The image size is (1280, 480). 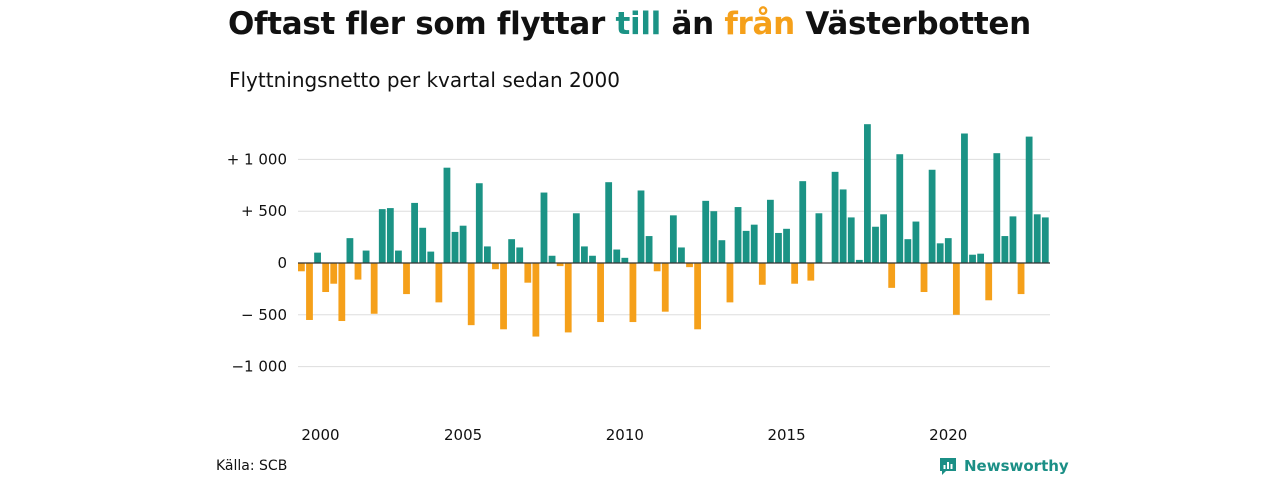 I want to click on x-tick-label: 2010, so click(x=625, y=435).